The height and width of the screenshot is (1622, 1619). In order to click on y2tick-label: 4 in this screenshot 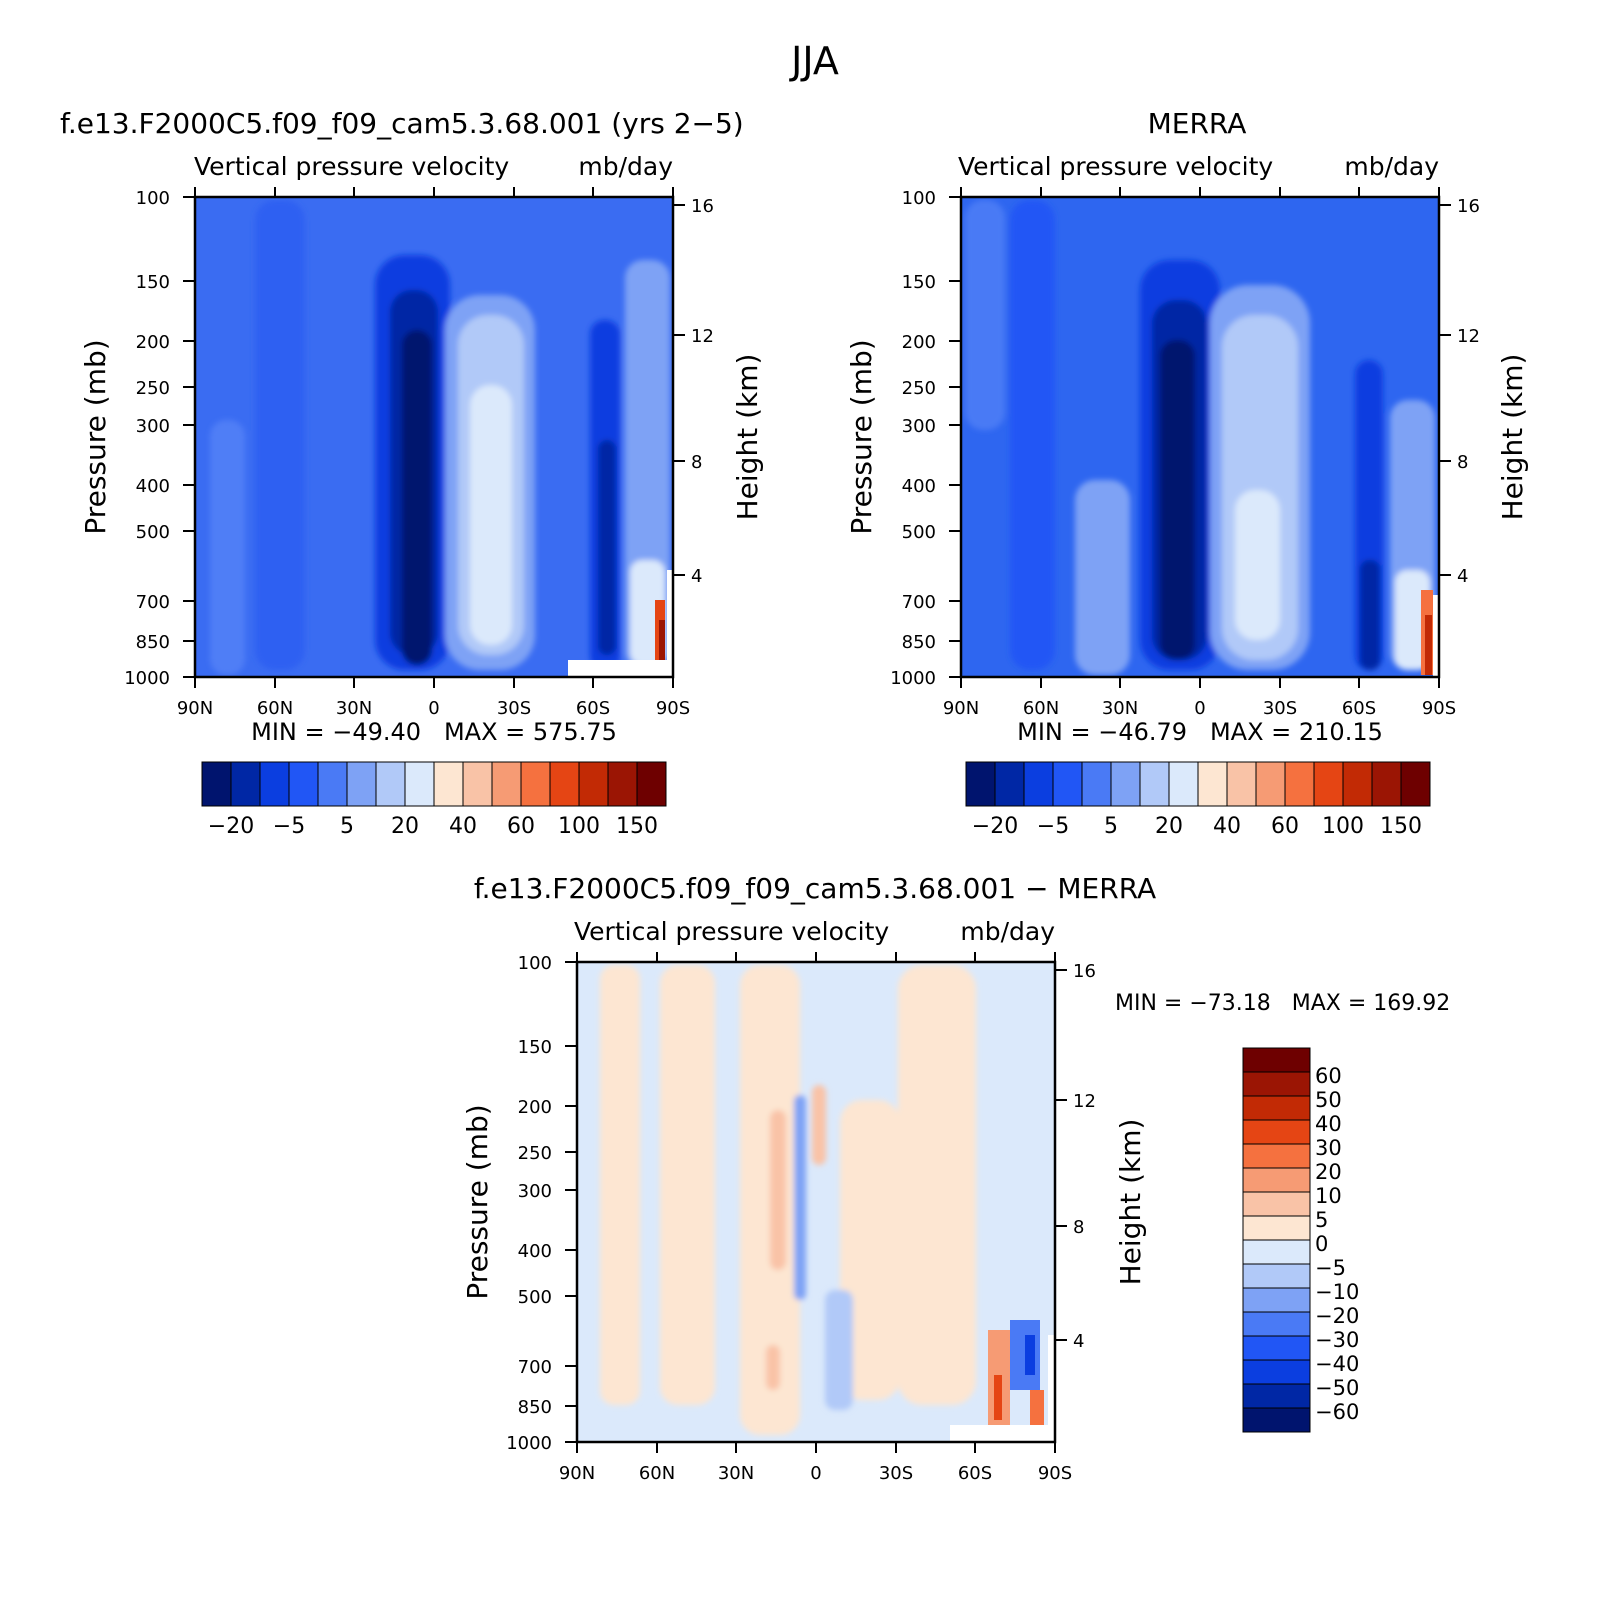, I will do `click(1078, 1341)`.